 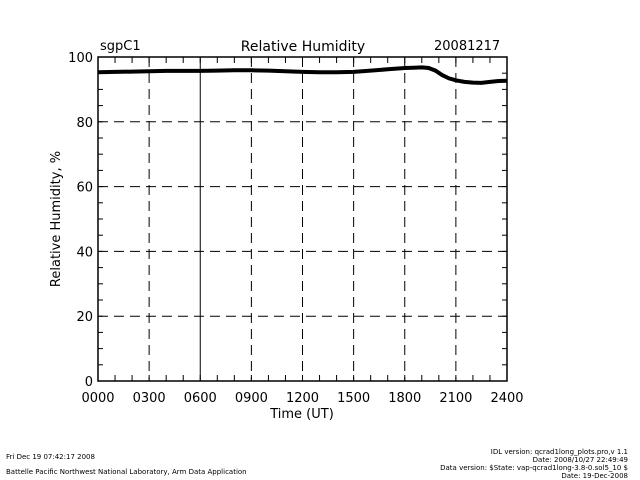 I want to click on x-tick-label: 2400, so click(x=506, y=398).